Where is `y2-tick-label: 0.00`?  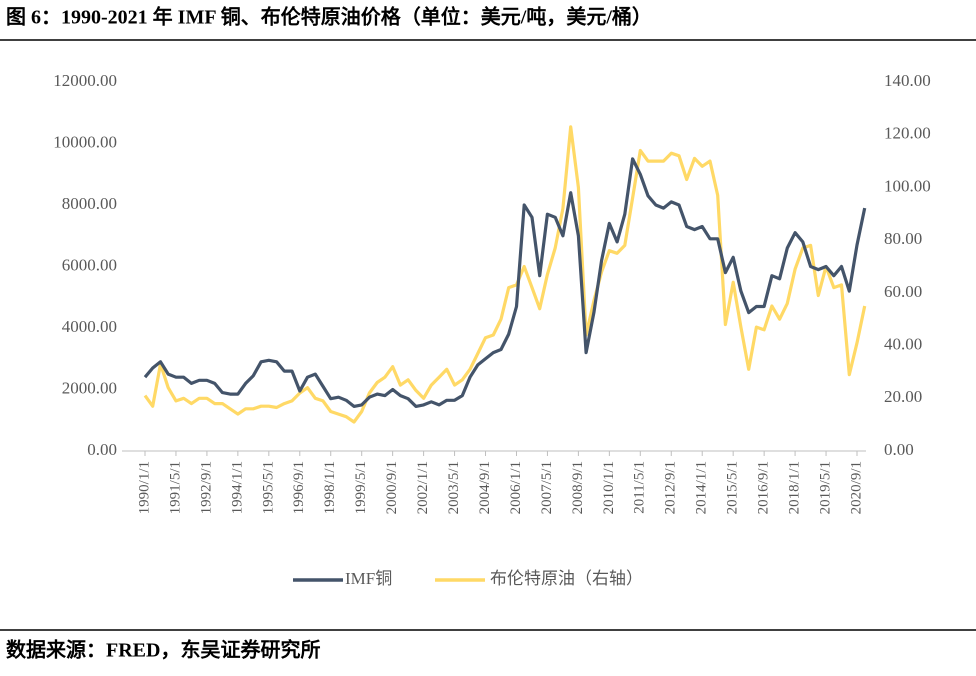
y2-tick-label: 0.00 is located at coordinates (899, 449).